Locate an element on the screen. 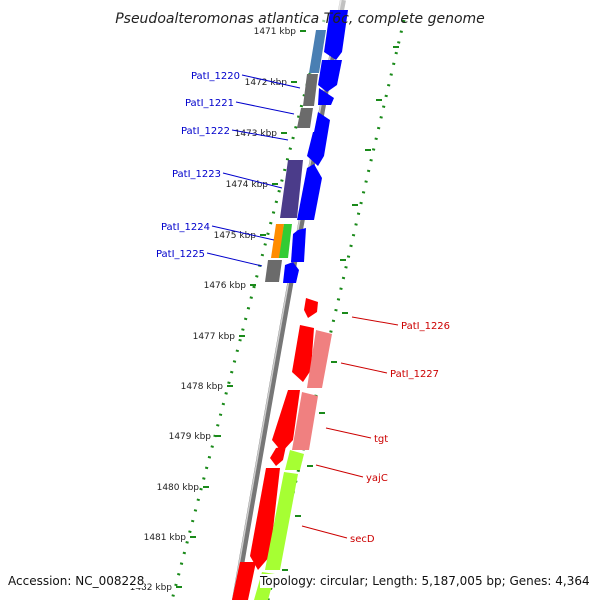  kbp-tick-label: 1472 kbp is located at coordinates (266, 83).